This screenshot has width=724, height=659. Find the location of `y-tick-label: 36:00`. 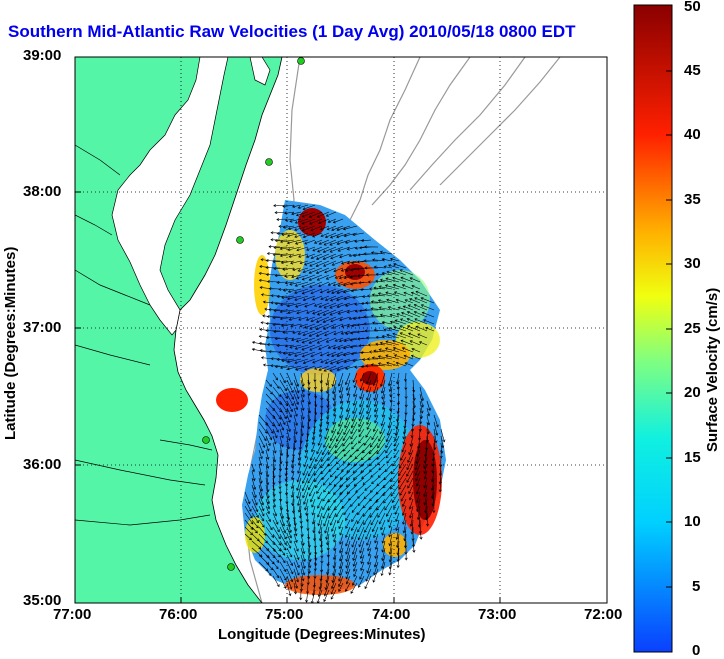

y-tick-label: 36:00 is located at coordinates (42, 464).